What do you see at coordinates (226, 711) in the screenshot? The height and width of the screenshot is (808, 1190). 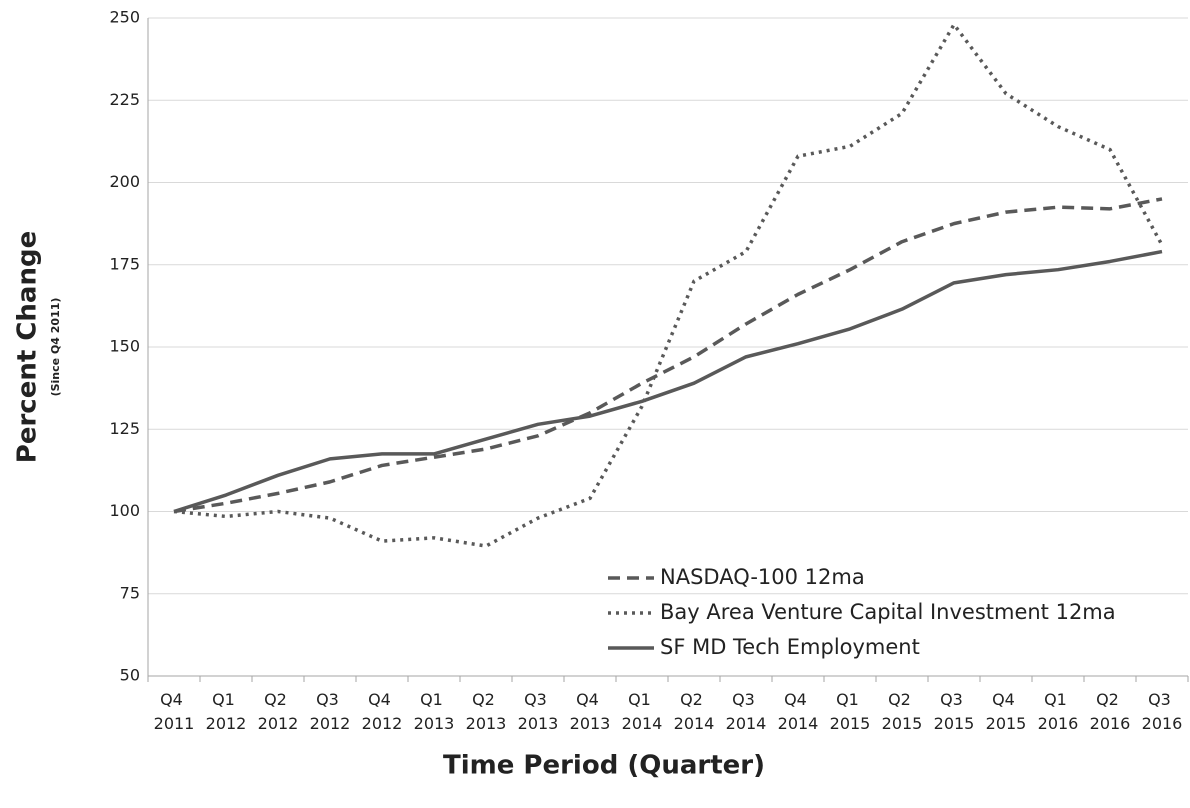 I see `x-tick-label: Q1 2012` at bounding box center [226, 711].